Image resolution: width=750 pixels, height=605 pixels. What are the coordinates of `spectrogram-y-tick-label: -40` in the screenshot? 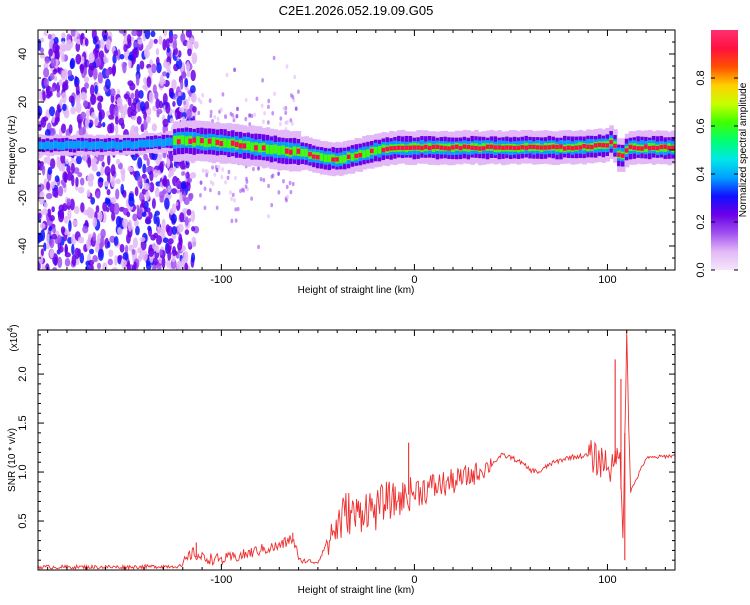 It's located at (23, 246).